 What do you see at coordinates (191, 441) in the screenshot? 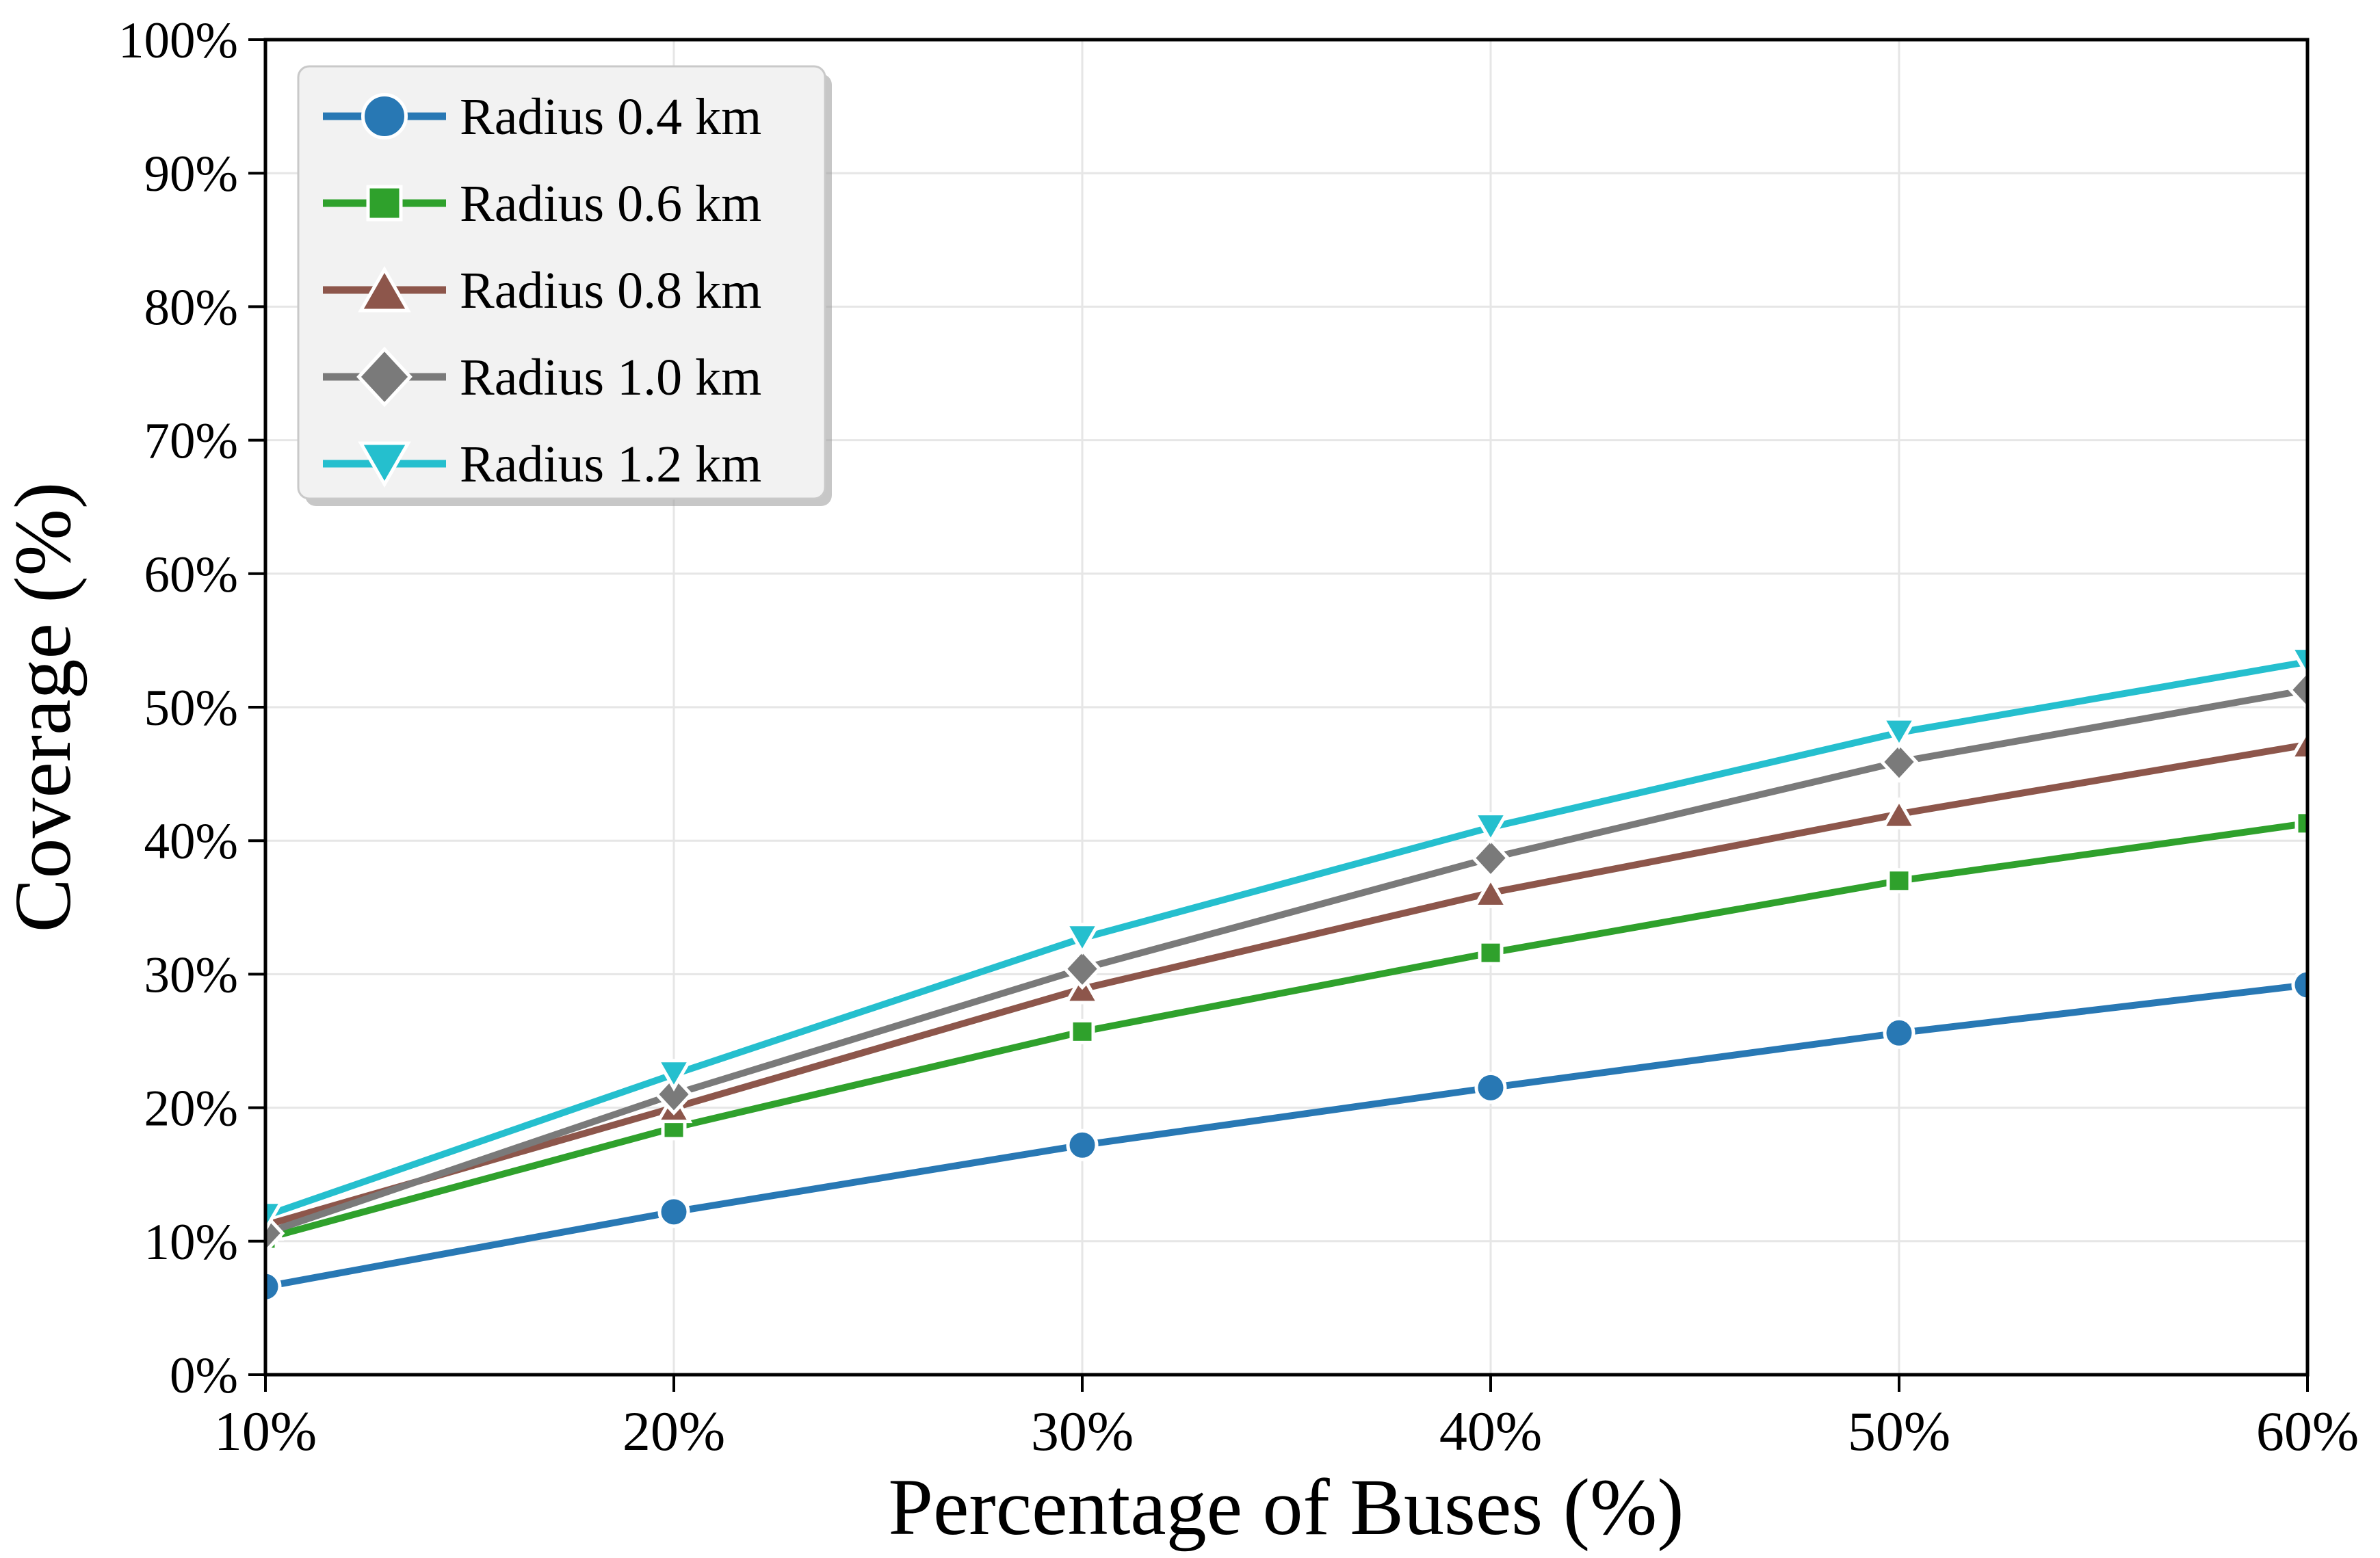
I see `y-tick-label: 70%` at bounding box center [191, 441].